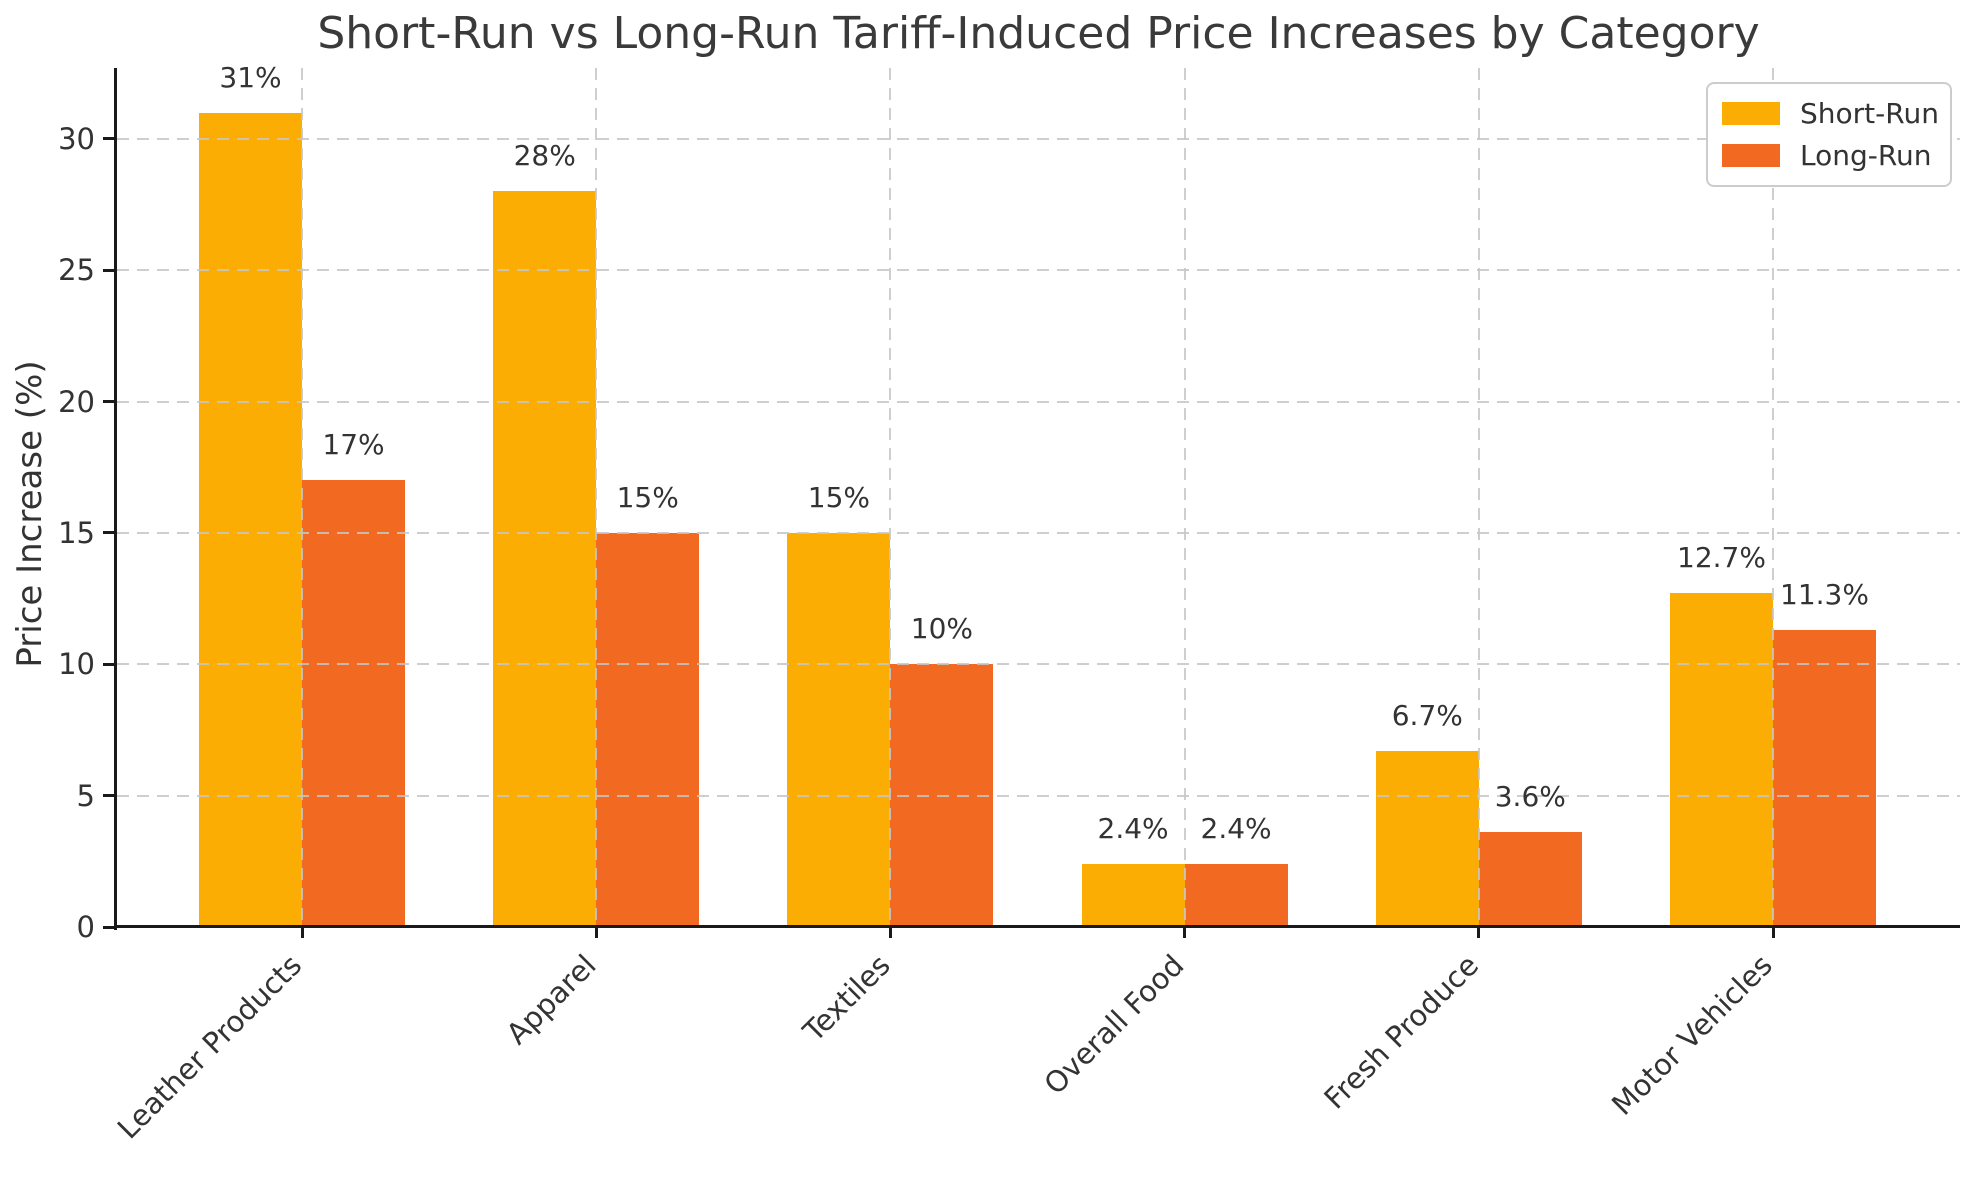 This screenshot has width=1980, height=1180. What do you see at coordinates (1133, 828) in the screenshot?
I see `value-label-short-run-overall-food: 2.4%` at bounding box center [1133, 828].